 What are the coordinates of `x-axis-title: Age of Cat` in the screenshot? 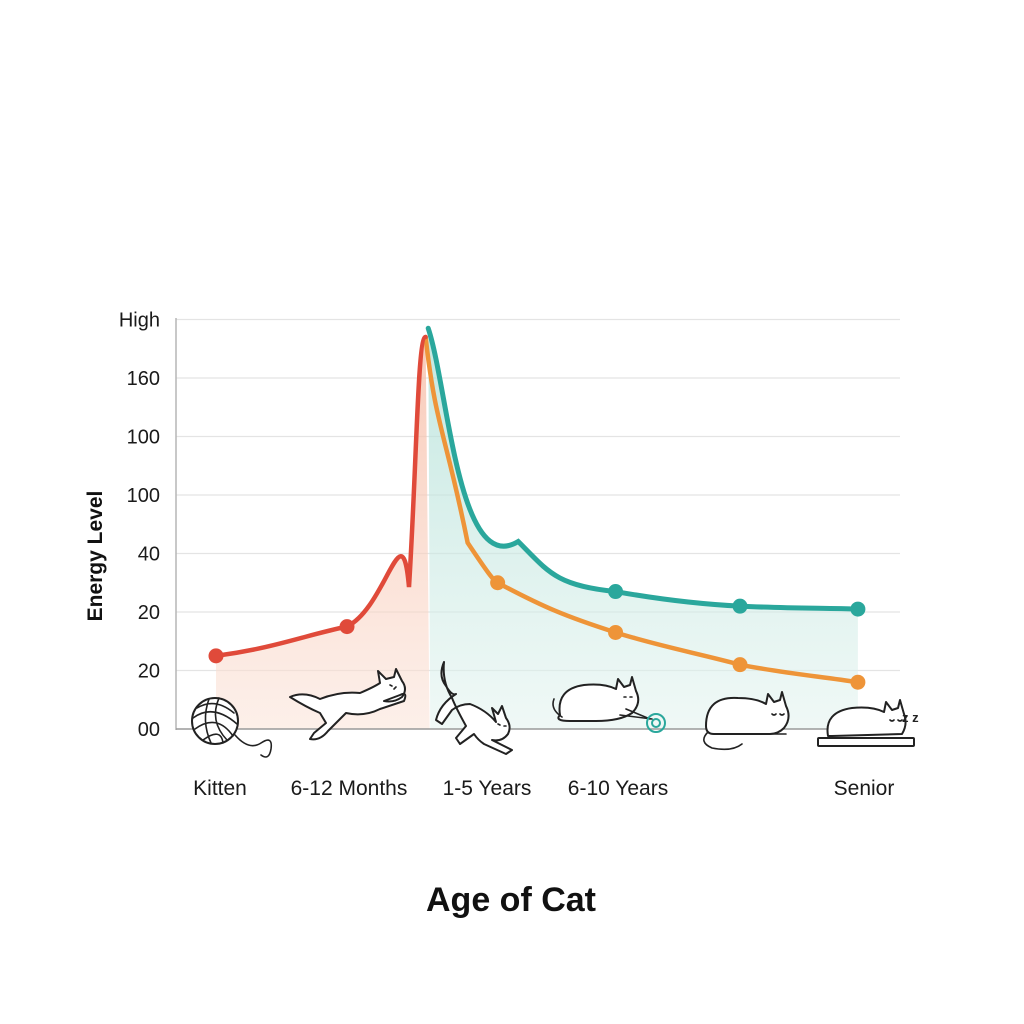 It's located at (511, 900).